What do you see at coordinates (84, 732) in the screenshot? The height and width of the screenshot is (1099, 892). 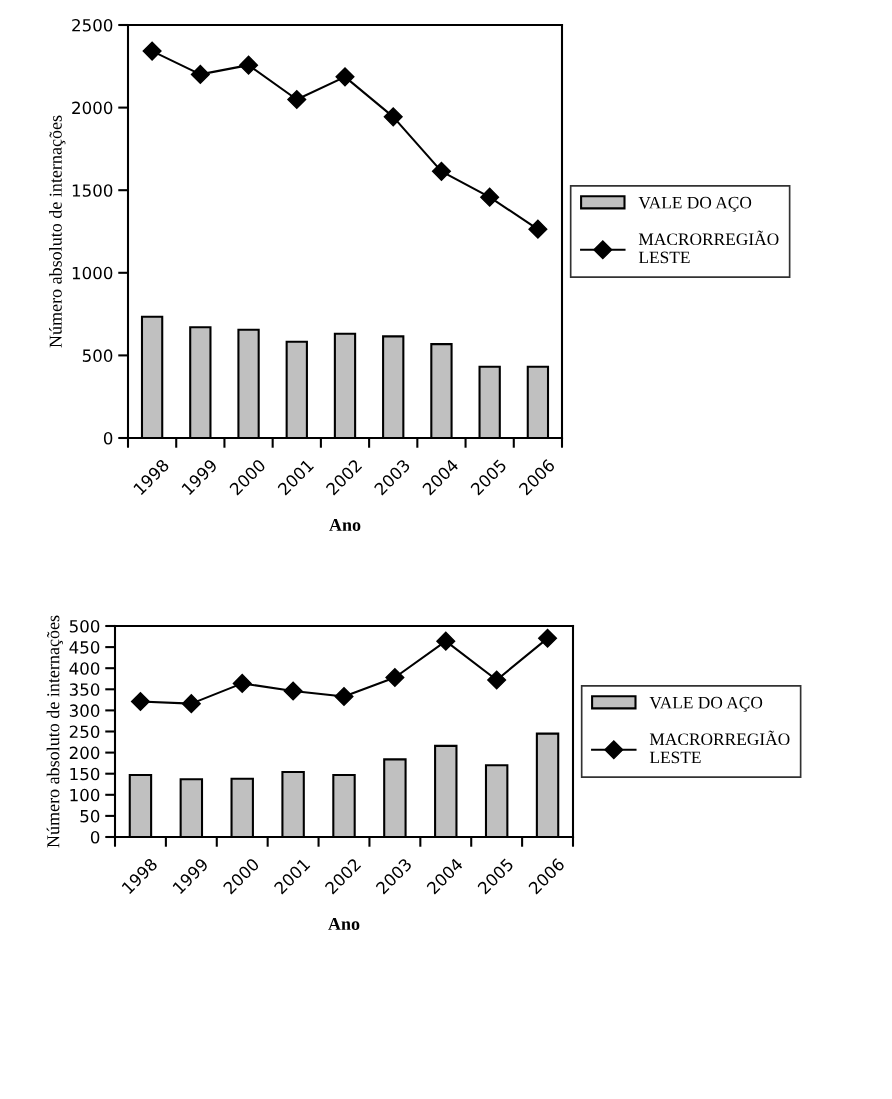 I see `y-tick-label: 250` at bounding box center [84, 732].